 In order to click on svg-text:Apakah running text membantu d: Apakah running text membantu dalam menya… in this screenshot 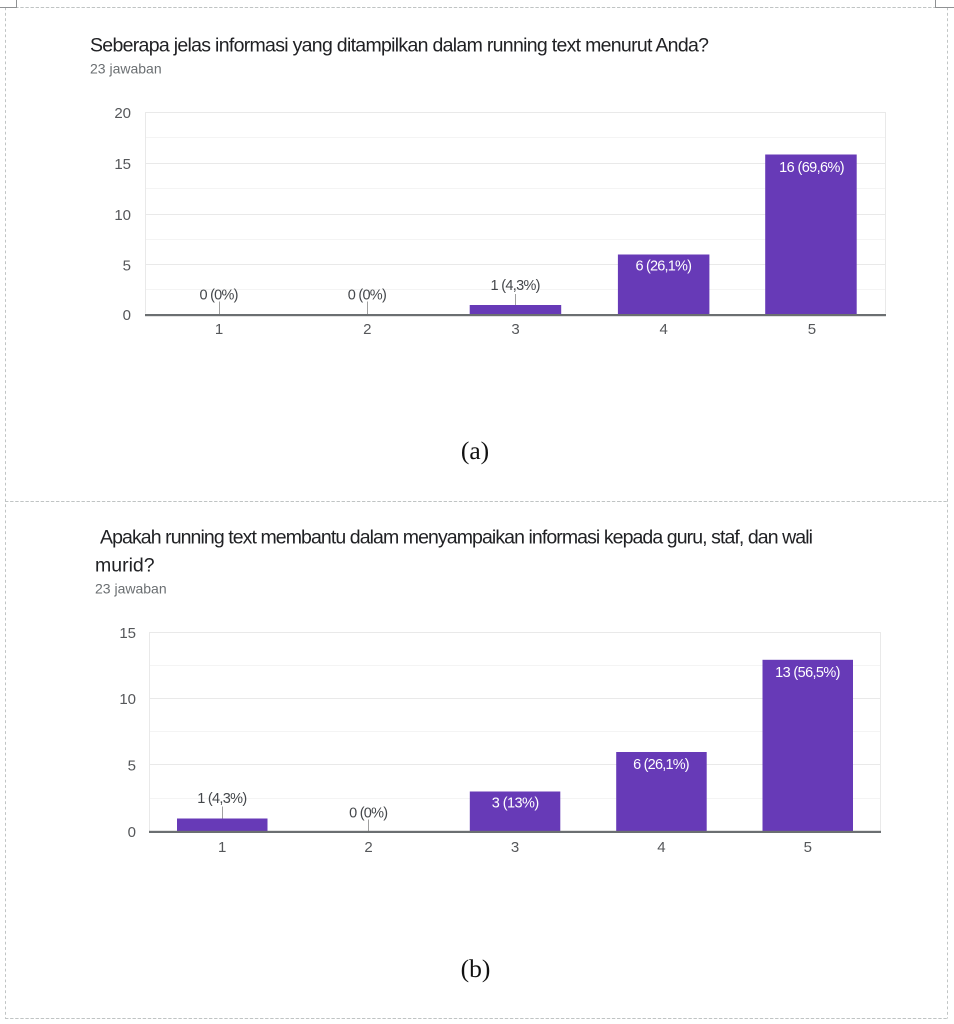, I will do `click(456, 538)`.